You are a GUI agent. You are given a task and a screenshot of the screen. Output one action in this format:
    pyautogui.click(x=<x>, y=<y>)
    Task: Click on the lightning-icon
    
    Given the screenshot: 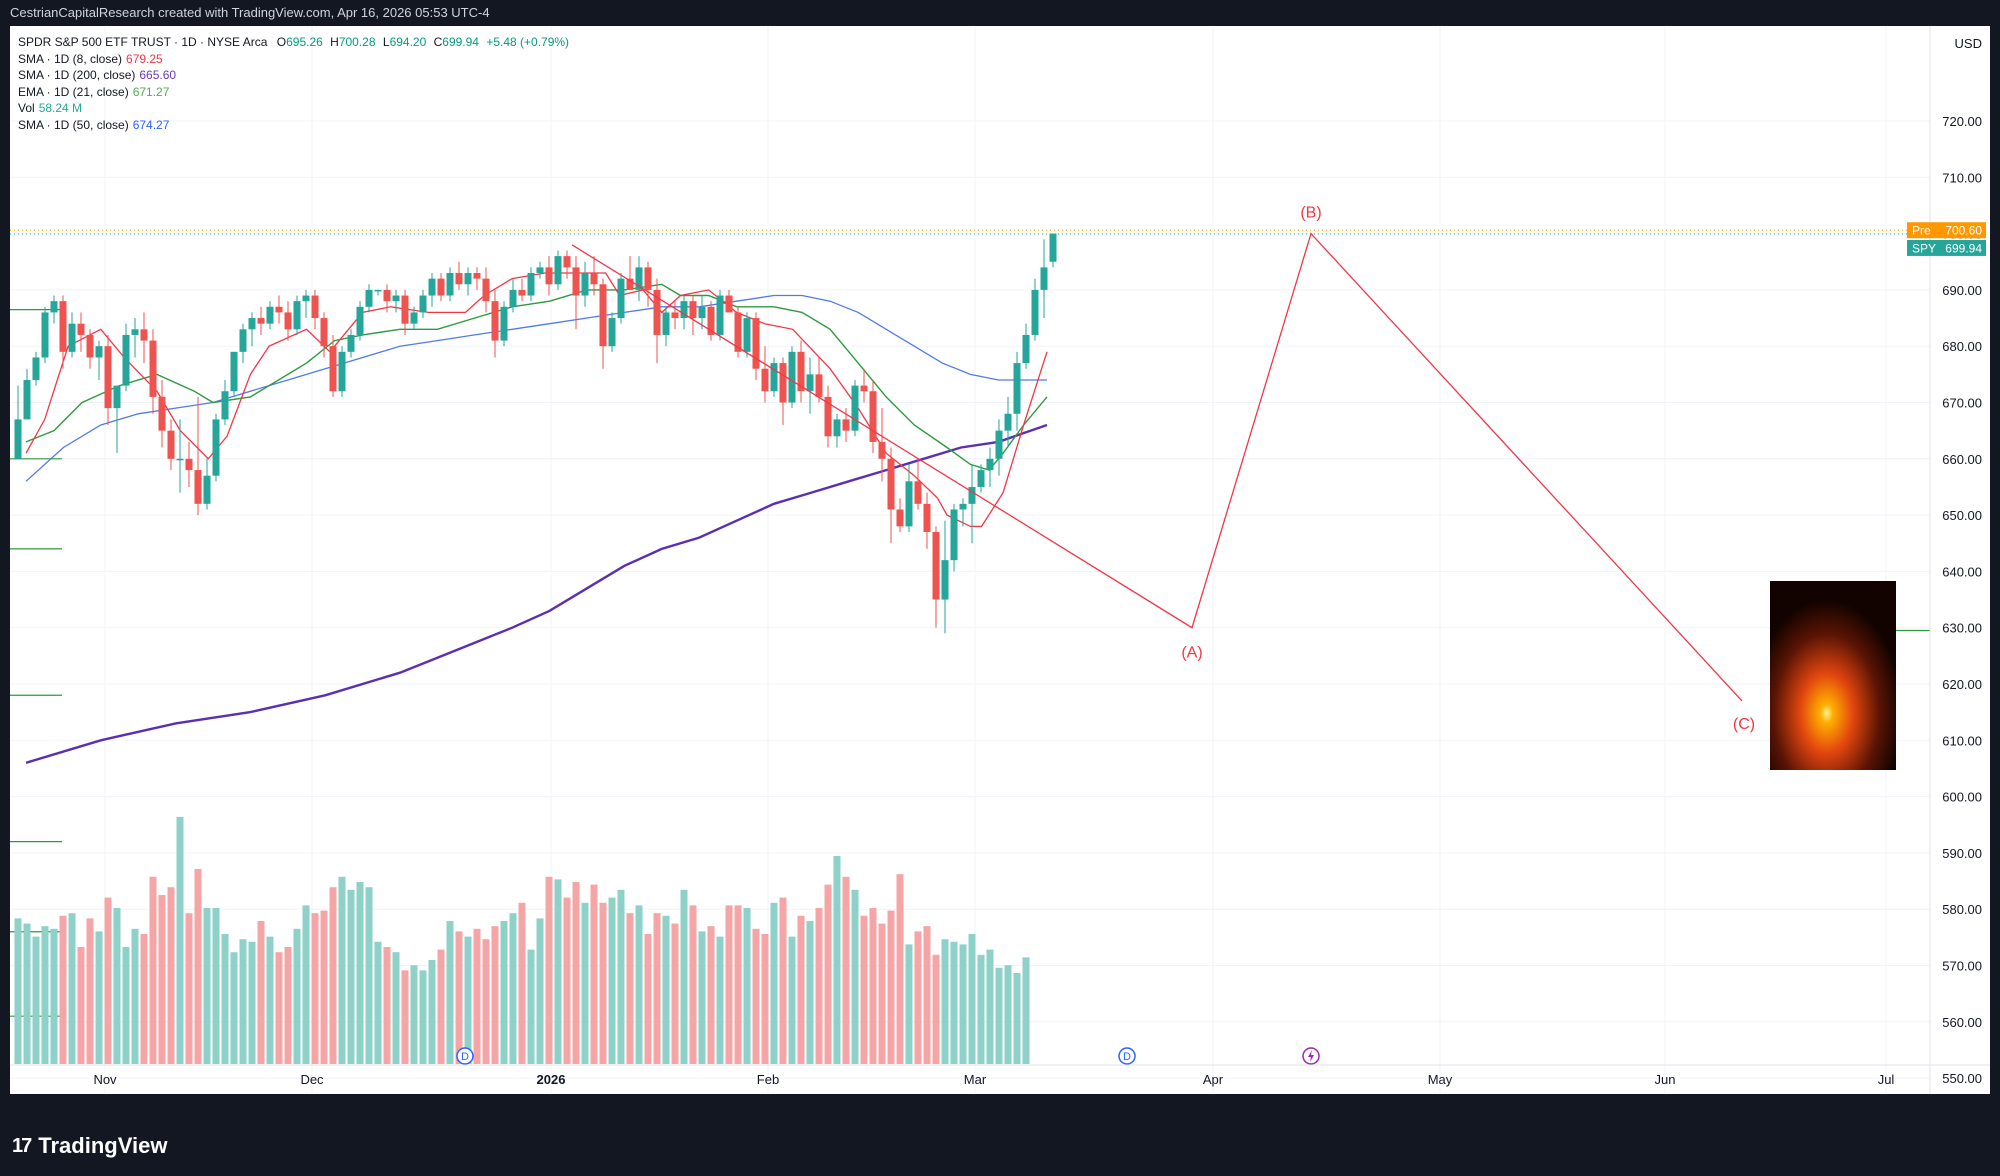 What is the action you would take?
    pyautogui.click(x=1311, y=1056)
    